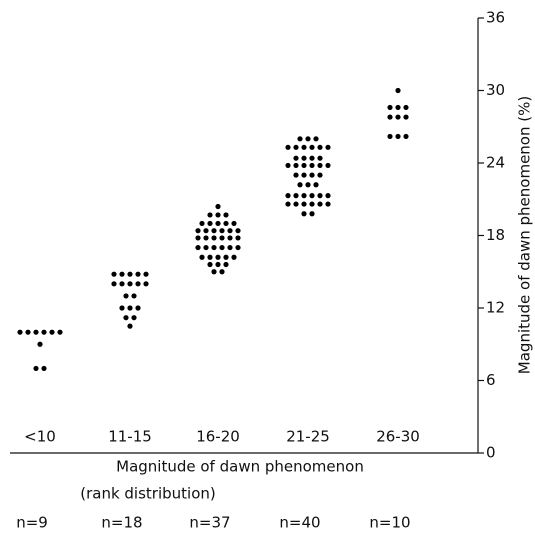  What do you see at coordinates (121, 523) in the screenshot?
I see `n-label: n=18` at bounding box center [121, 523].